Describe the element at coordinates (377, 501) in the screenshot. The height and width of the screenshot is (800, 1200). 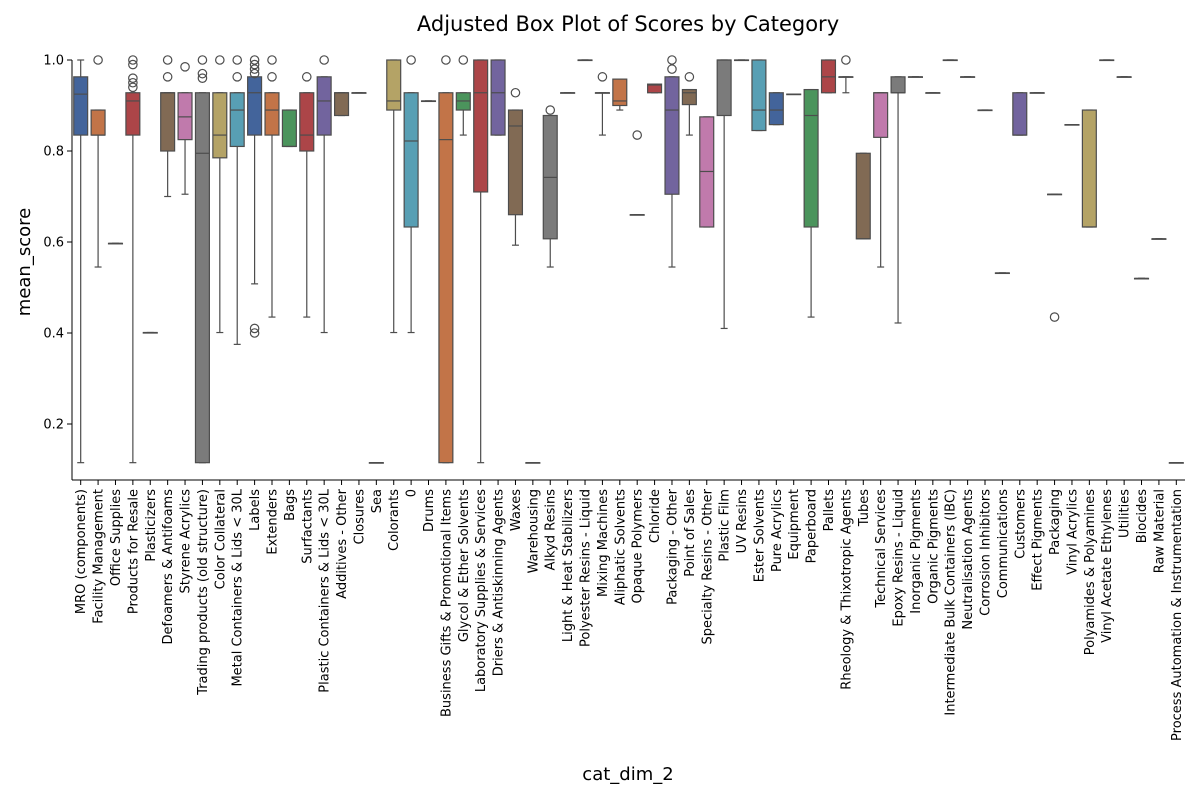
I see `x-tick-label: Sea` at that location.